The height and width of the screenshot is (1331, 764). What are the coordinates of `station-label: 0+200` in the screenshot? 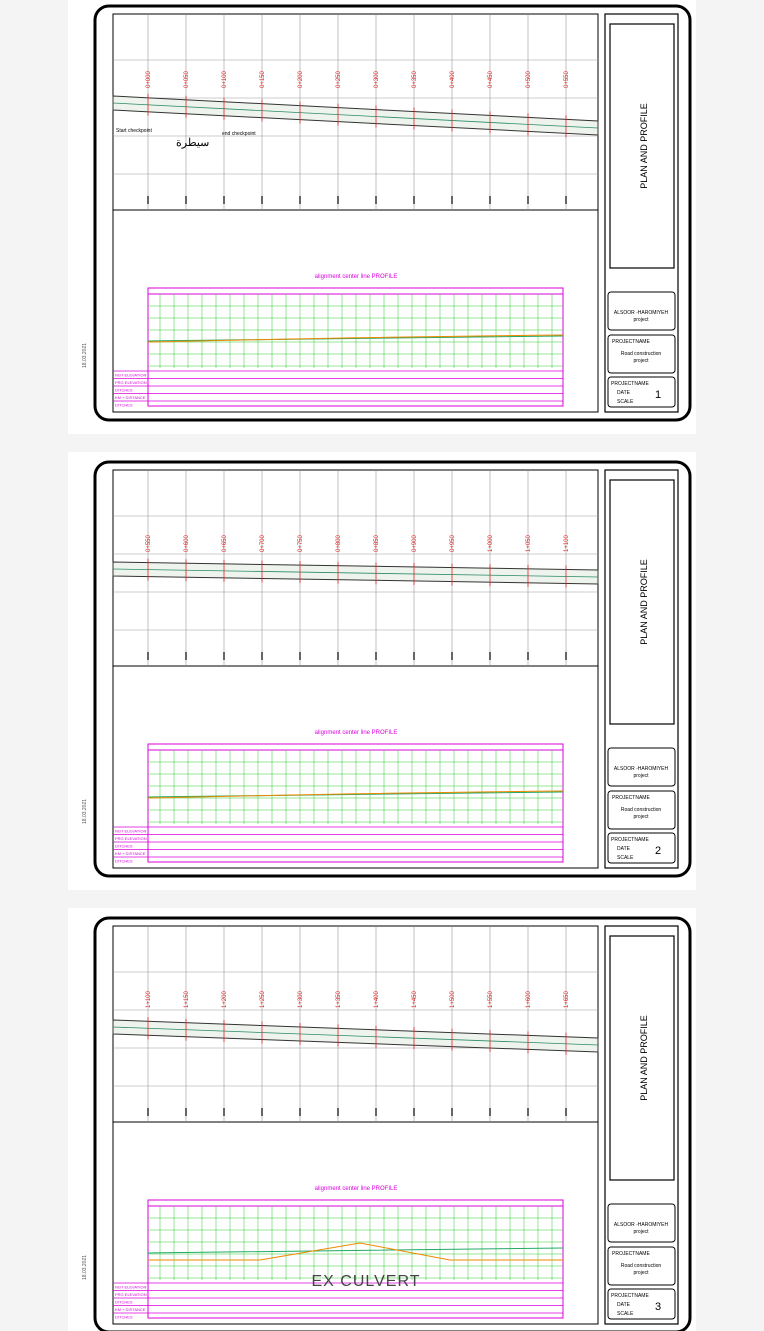 It's located at (301, 79).